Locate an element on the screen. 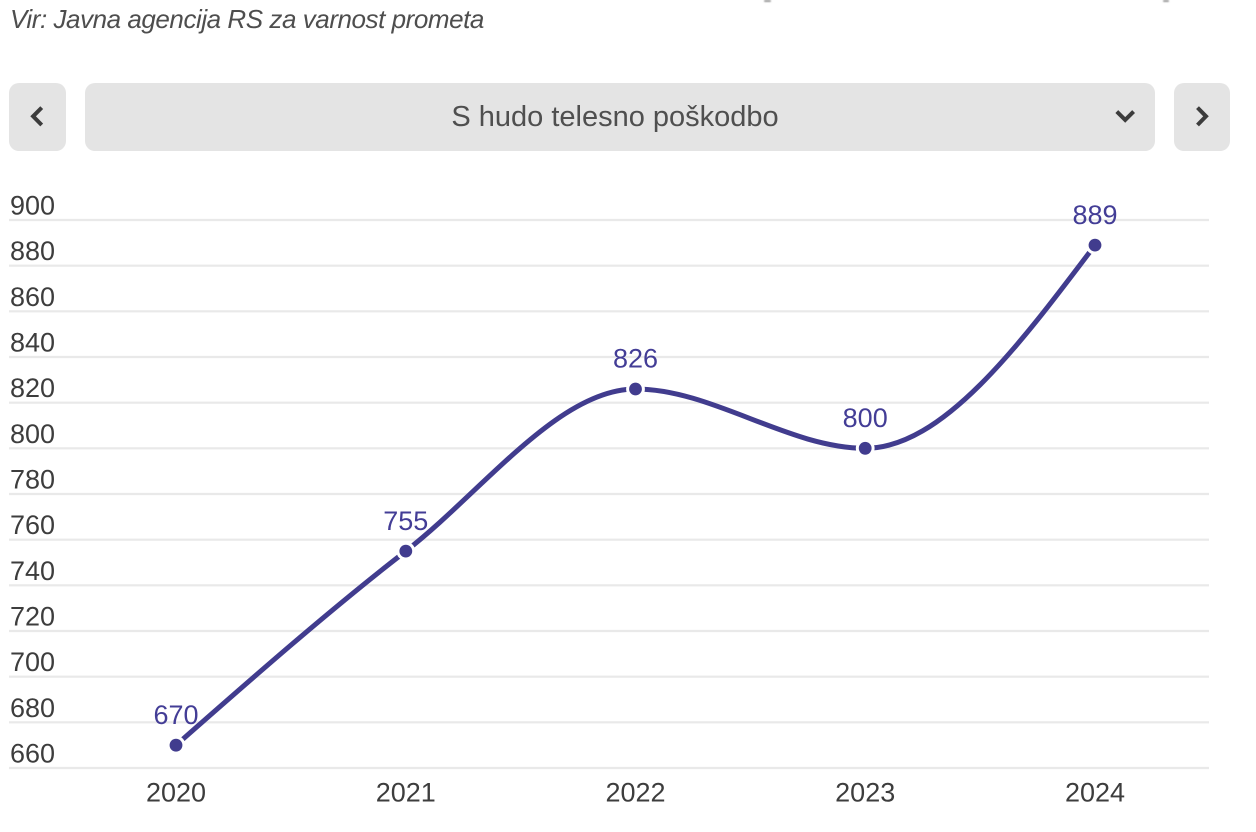 This screenshot has width=1256, height=832. svg-text: 820 is located at coordinates (32, 388).